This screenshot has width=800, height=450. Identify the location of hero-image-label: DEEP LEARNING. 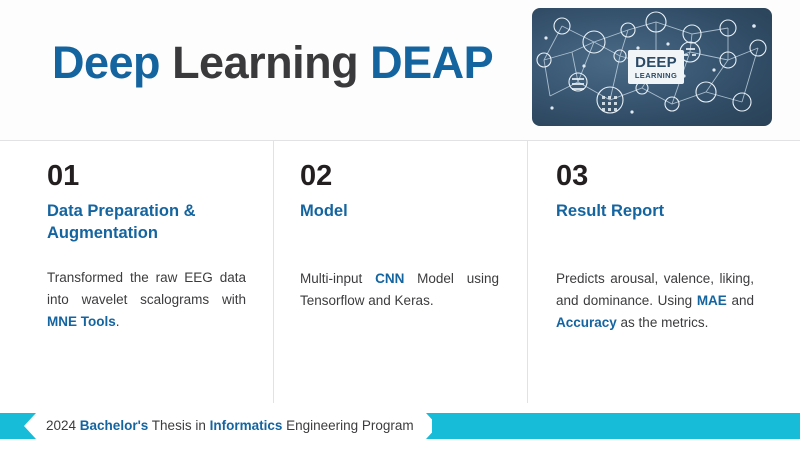
(656, 67).